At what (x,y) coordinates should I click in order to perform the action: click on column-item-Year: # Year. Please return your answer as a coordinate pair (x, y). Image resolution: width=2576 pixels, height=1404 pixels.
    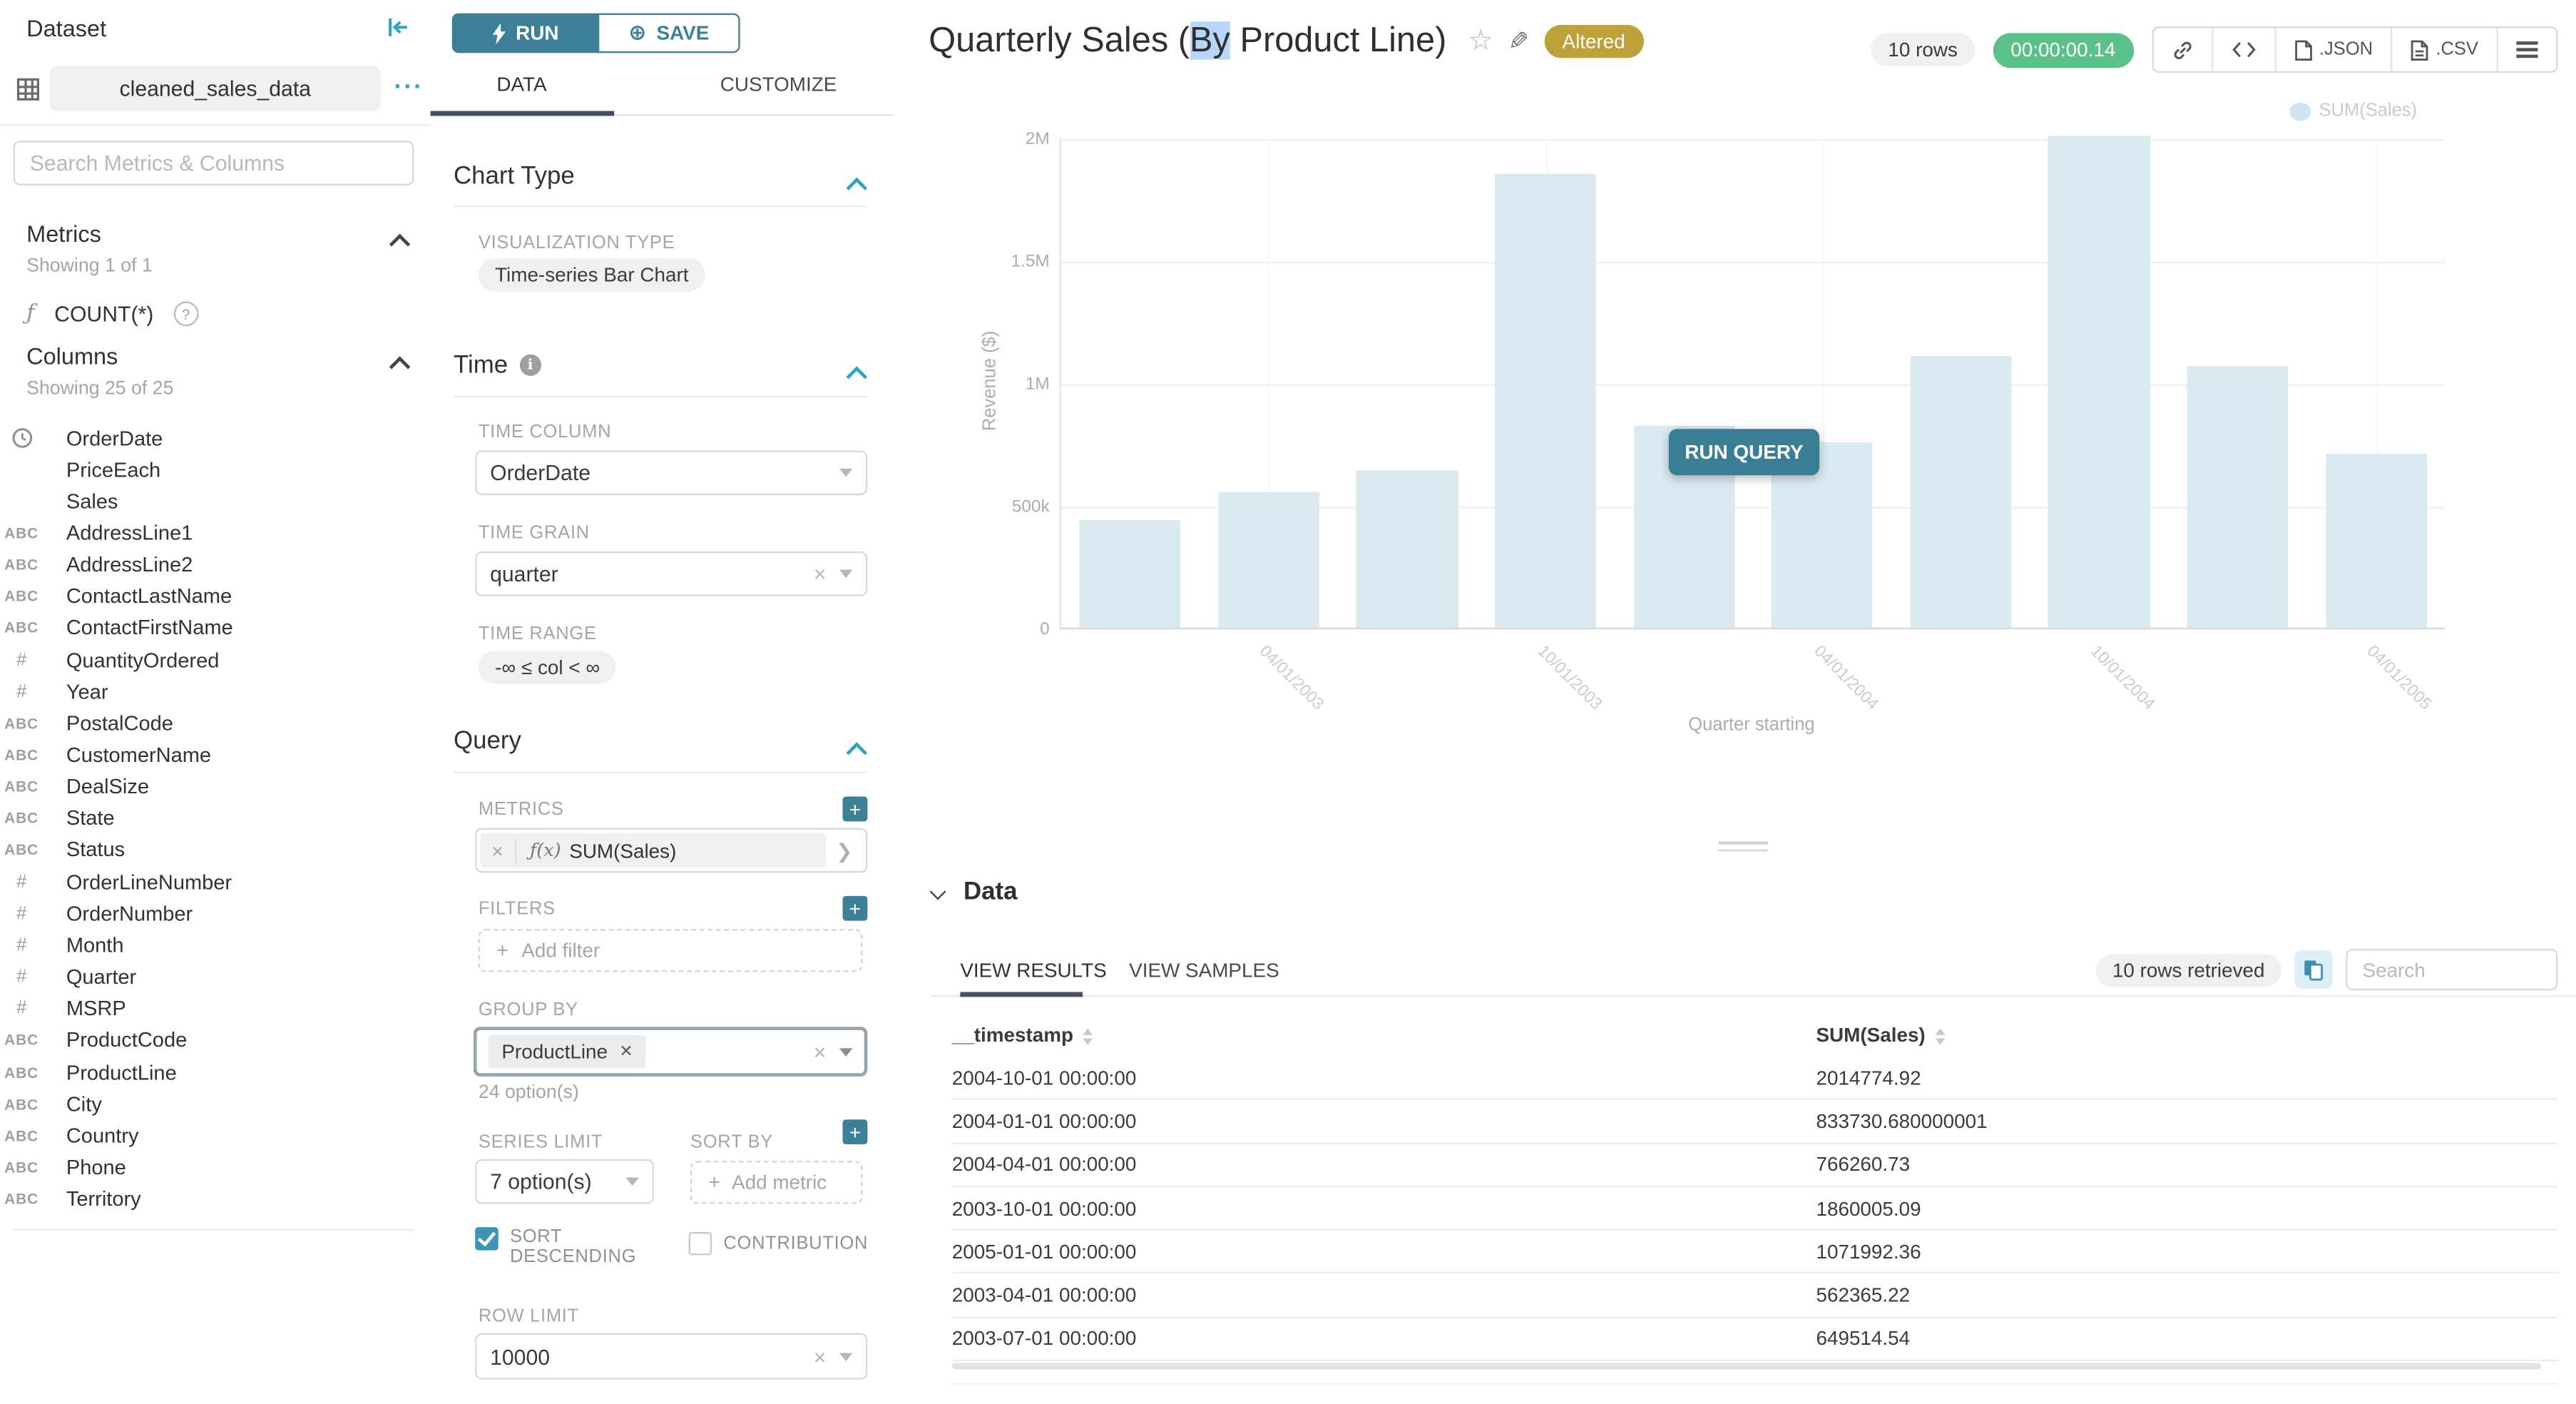
    Looking at the image, I should click on (215, 692).